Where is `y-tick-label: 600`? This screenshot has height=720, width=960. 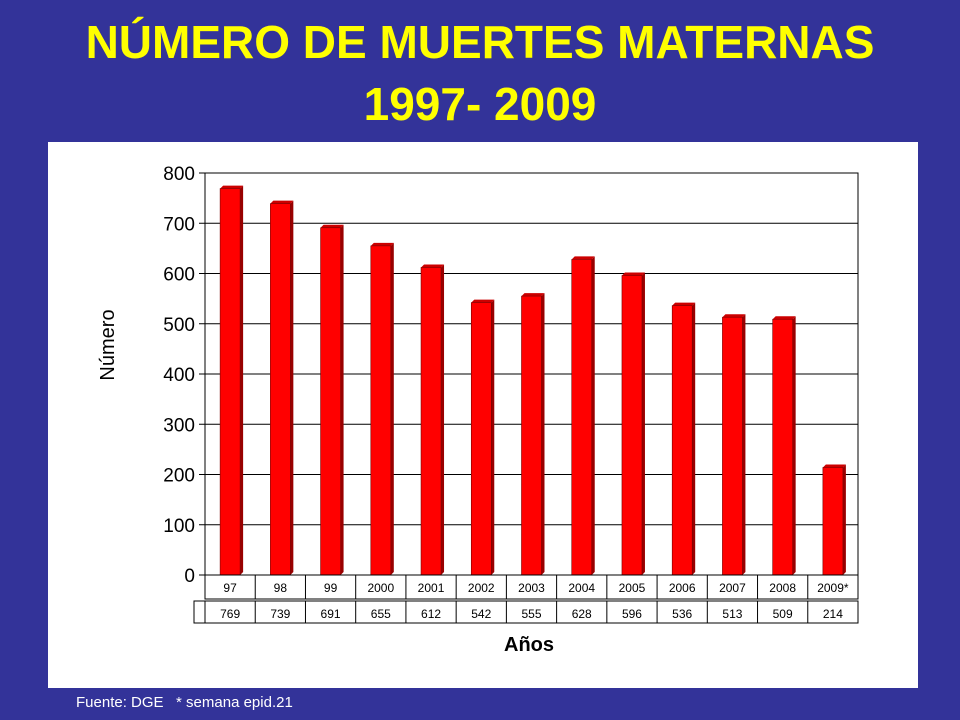
y-tick-label: 600 is located at coordinates (179, 275).